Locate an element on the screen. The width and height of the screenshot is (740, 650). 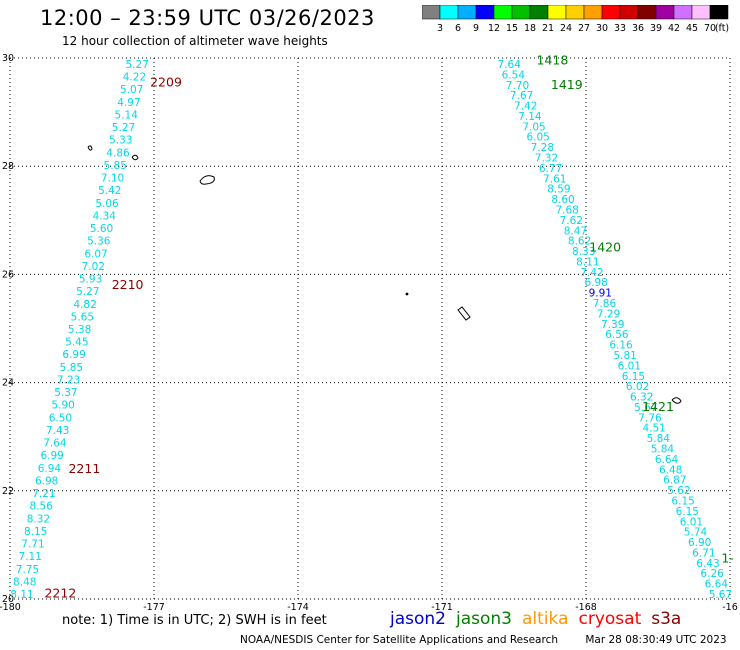
colorbar-tick-label: 21 is located at coordinates (548, 28).